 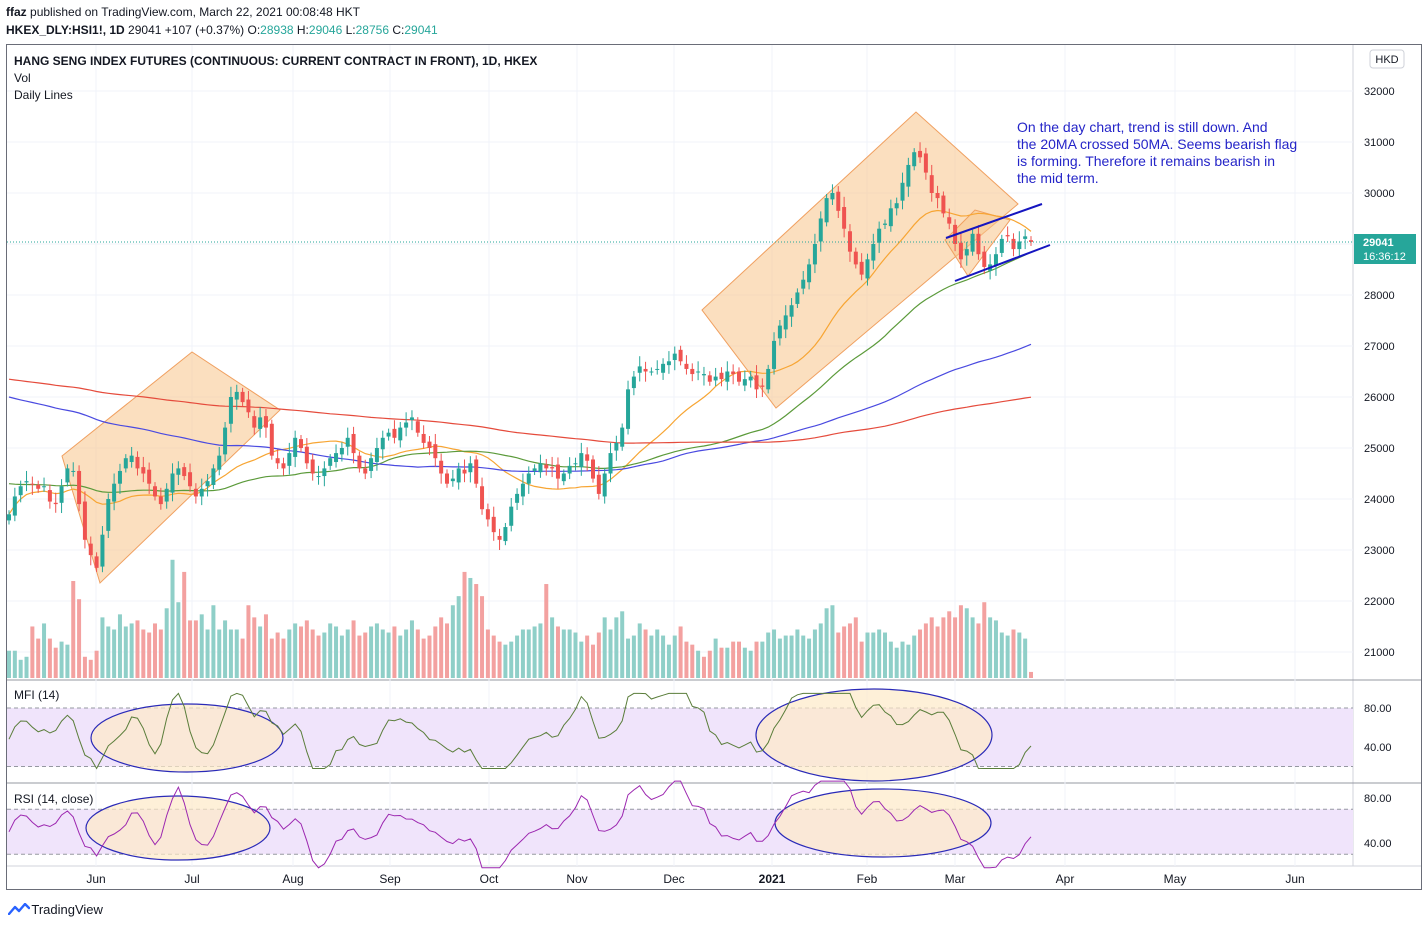 What do you see at coordinates (65, 30) in the screenshot?
I see `symbol-name: HKEX_DLY:HSI1!, 1D` at bounding box center [65, 30].